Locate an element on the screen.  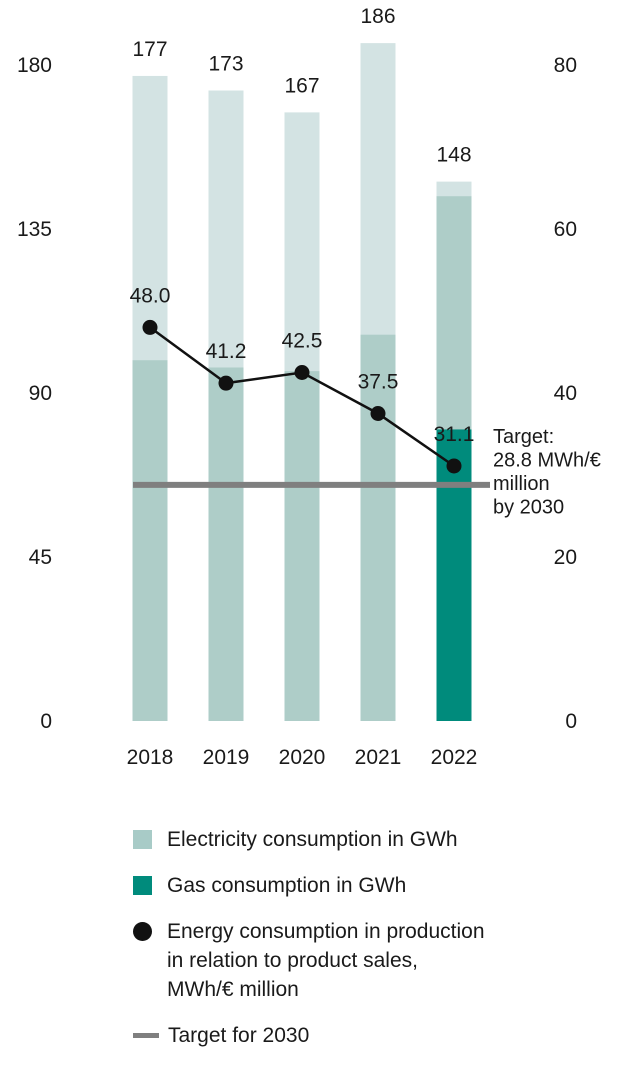
bar-gas-2022 is located at coordinates (454, 575).